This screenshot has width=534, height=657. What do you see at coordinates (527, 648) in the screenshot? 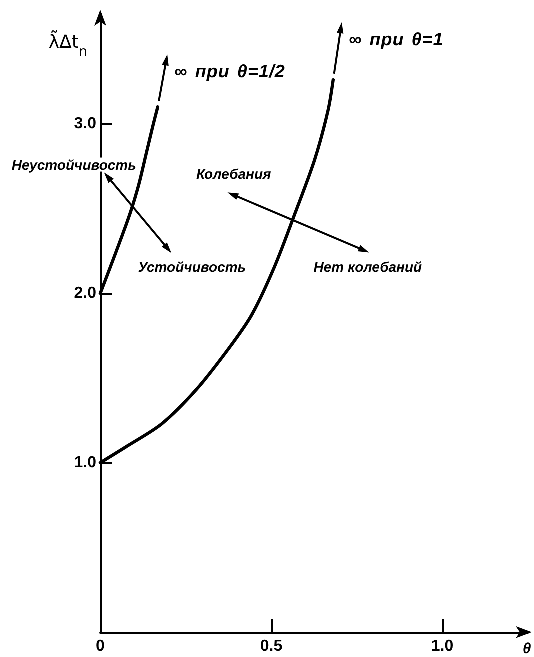
I see `x-axis-title: θ` at bounding box center [527, 648].